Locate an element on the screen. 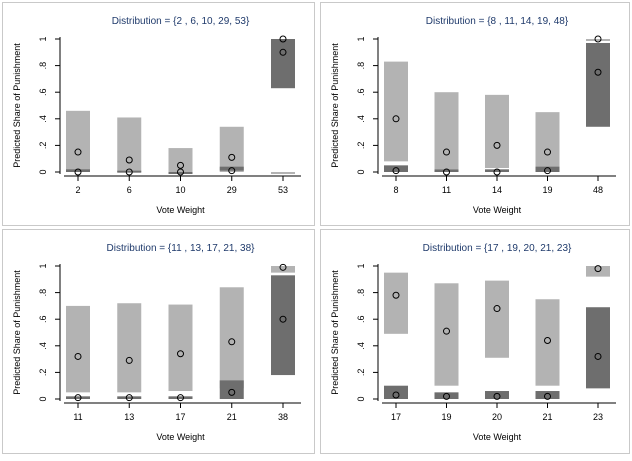 The image size is (632, 461). x-tick-label: 10 is located at coordinates (180, 190).